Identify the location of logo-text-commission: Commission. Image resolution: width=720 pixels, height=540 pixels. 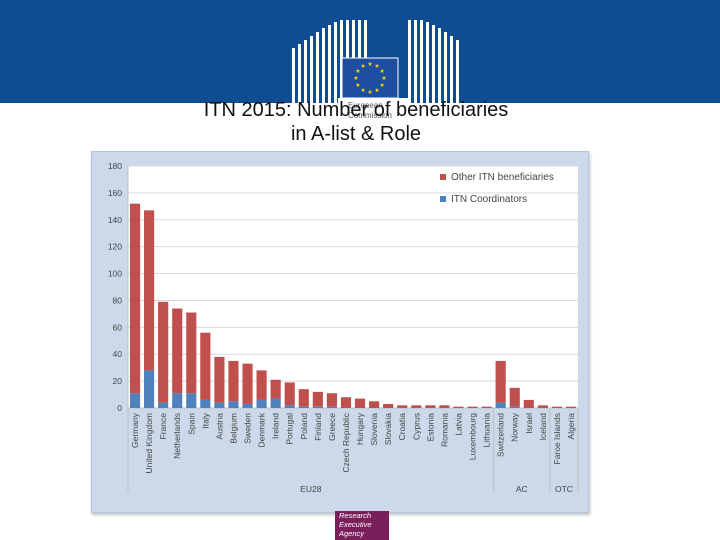
(370, 115).